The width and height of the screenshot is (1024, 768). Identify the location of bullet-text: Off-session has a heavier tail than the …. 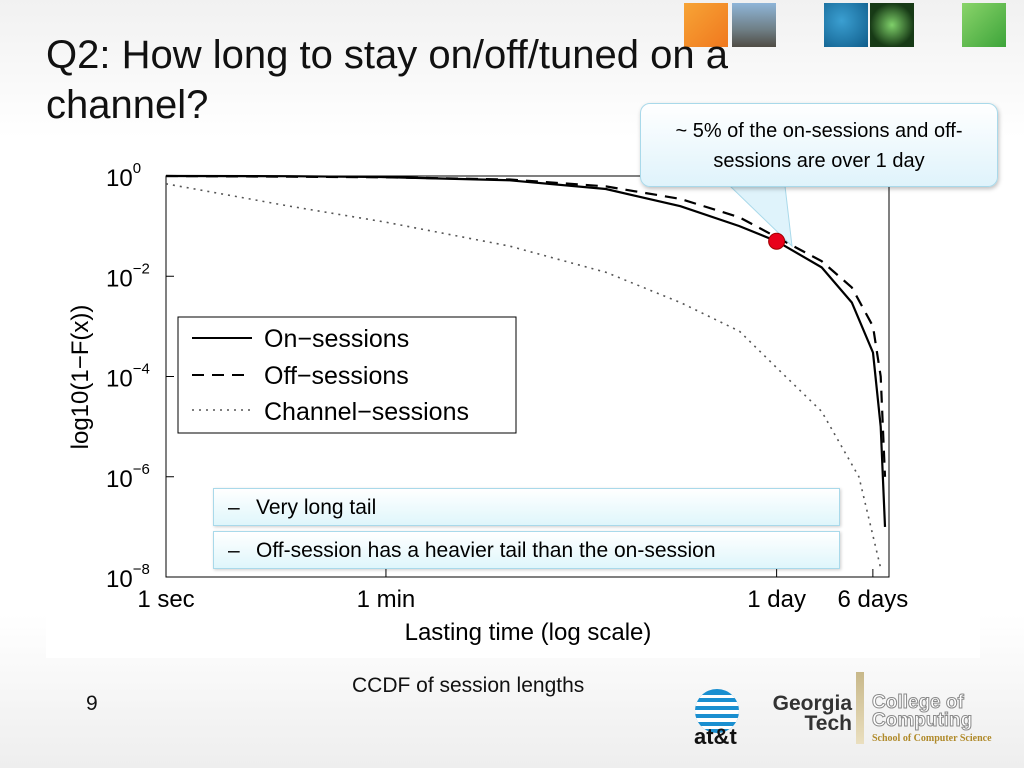
(486, 550).